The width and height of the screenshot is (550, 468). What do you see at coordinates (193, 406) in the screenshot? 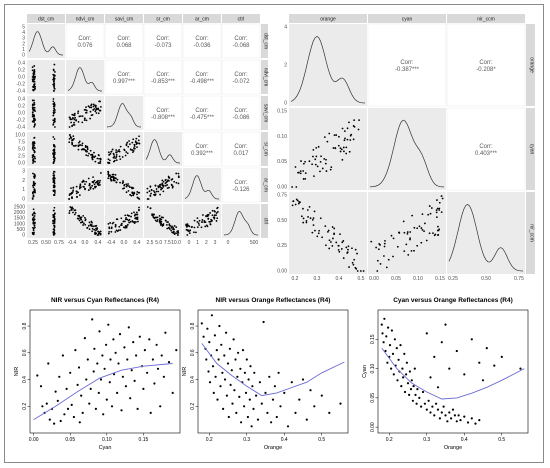
I see `y-tick-label: 0.2` at bounding box center [193, 406].